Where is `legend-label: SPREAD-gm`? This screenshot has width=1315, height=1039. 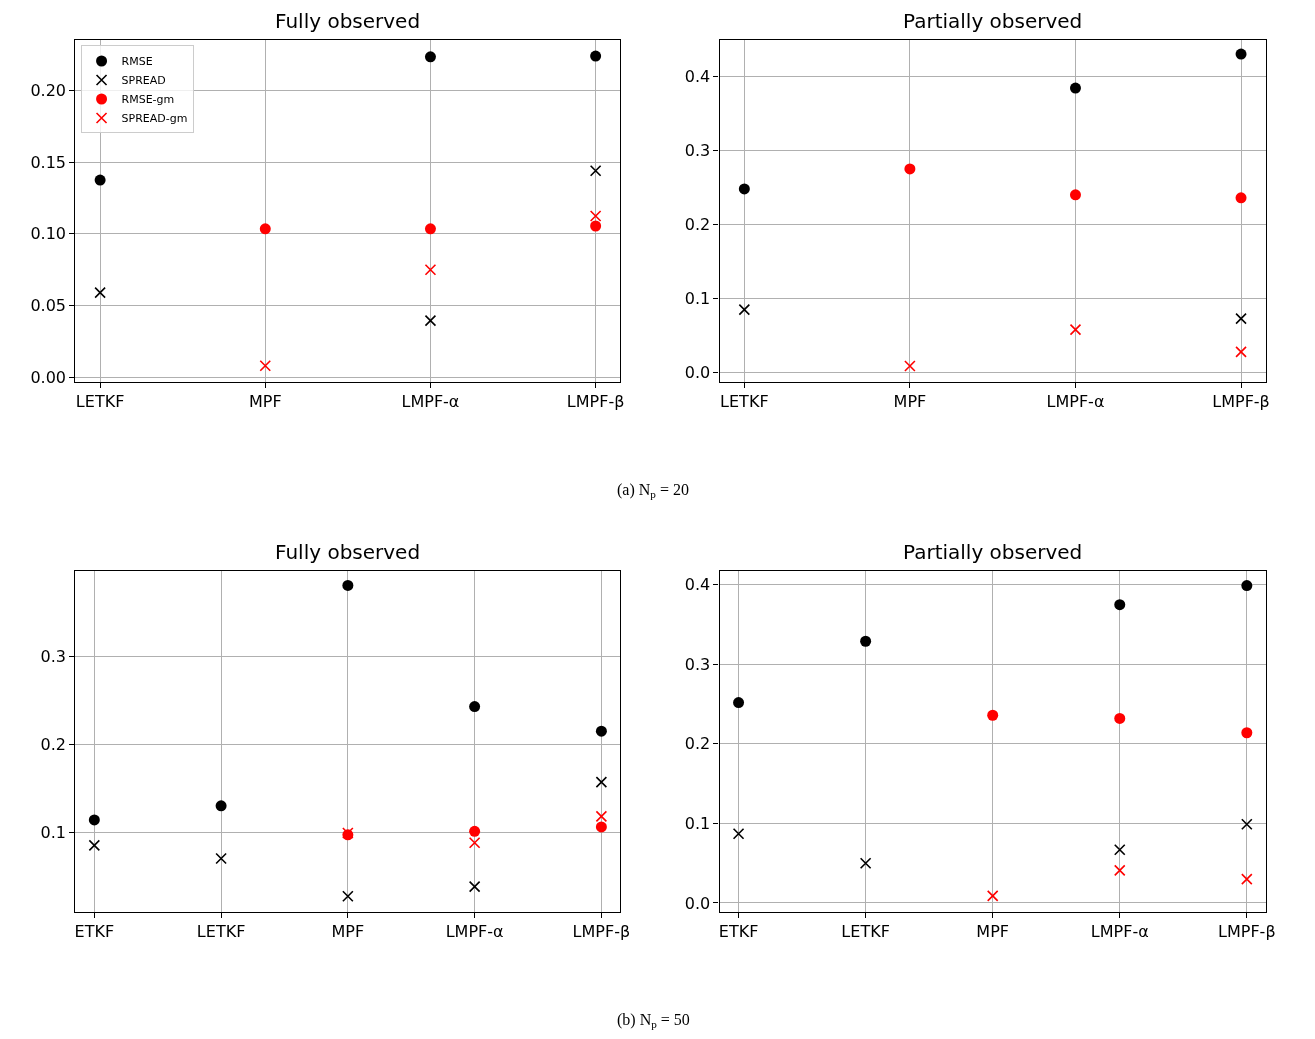
legend-label: SPREAD-gm is located at coordinates (154, 119).